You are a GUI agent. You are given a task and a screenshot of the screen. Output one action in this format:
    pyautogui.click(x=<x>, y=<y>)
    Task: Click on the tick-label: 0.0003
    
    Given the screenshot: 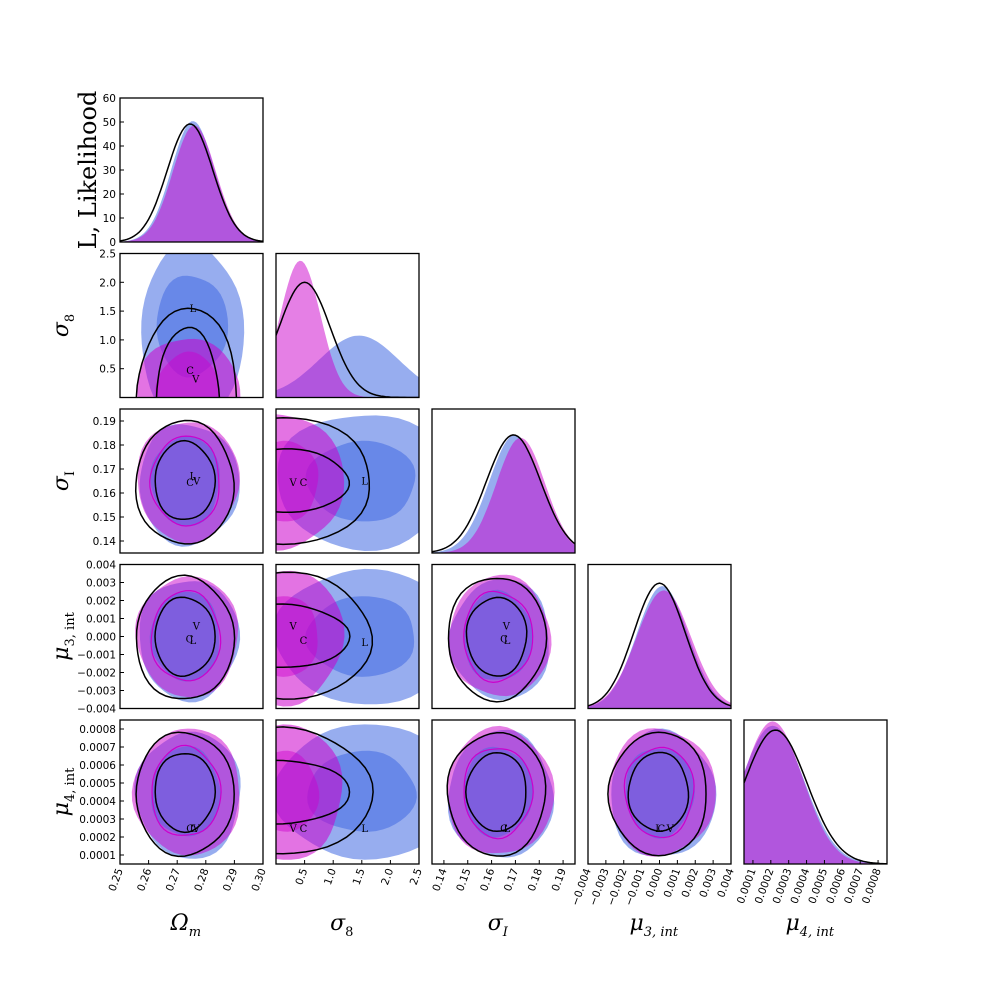 What is the action you would take?
    pyautogui.click(x=97, y=820)
    